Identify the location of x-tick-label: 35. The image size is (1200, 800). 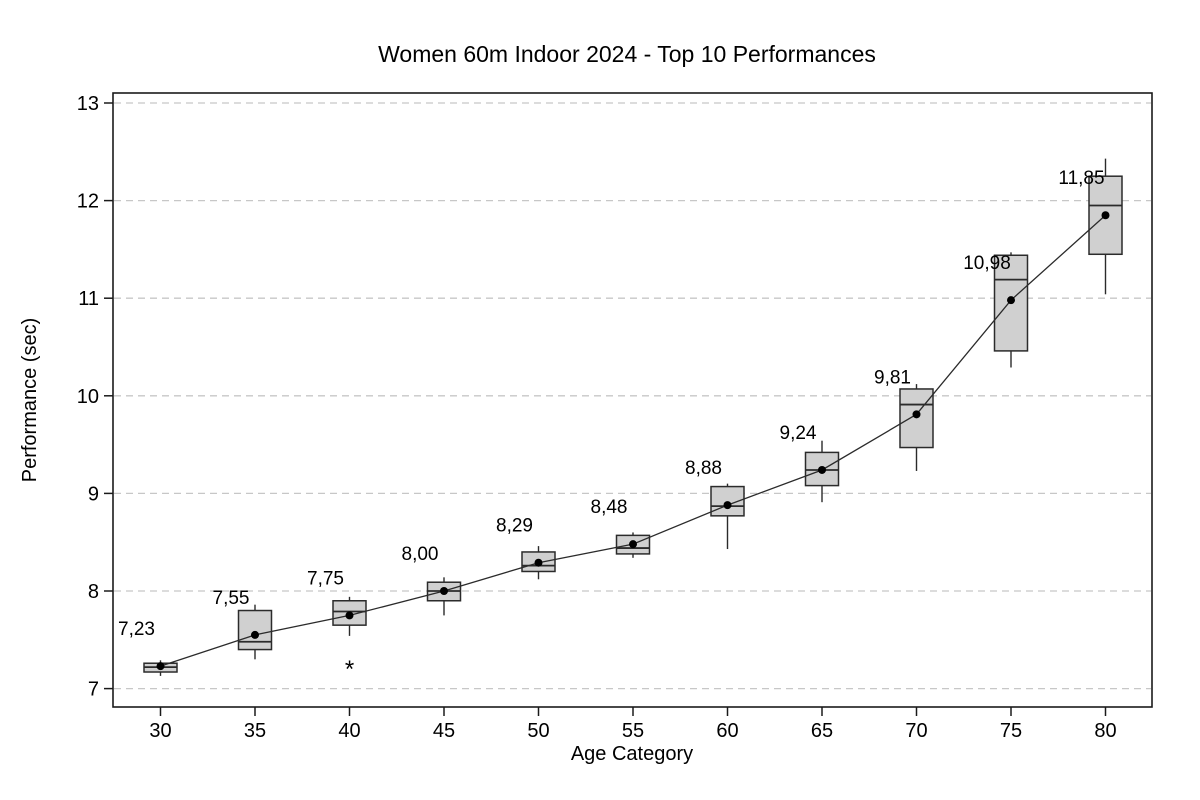
(255, 731).